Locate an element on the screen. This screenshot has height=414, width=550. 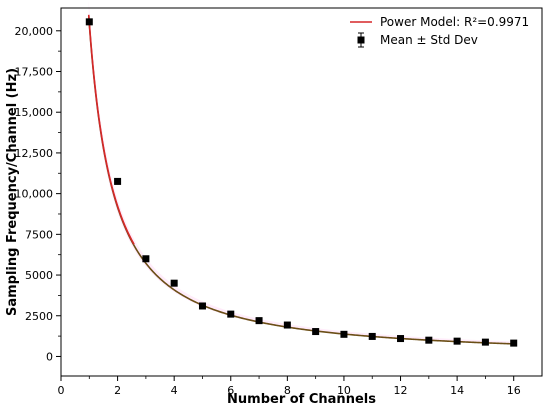
y-tick-label: 15,000 is located at coordinates (34, 112).